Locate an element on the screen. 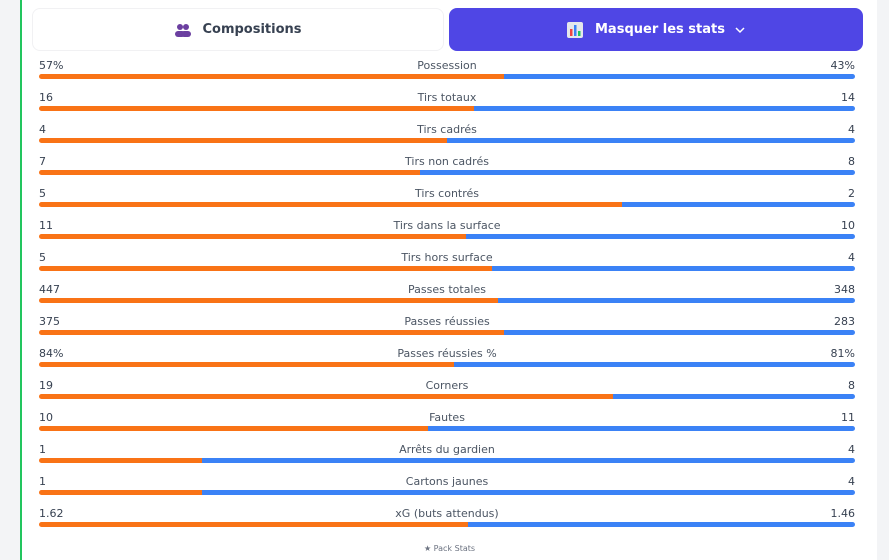 This screenshot has width=889, height=560. stat-row: 1.62 xG (buts attendus) 1.46 is located at coordinates (447, 522).